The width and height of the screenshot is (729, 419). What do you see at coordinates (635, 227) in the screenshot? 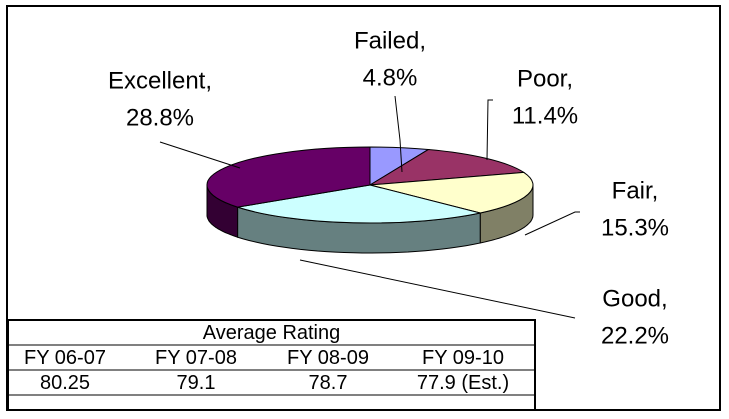
I see `value-label: 15.3%` at bounding box center [635, 227].